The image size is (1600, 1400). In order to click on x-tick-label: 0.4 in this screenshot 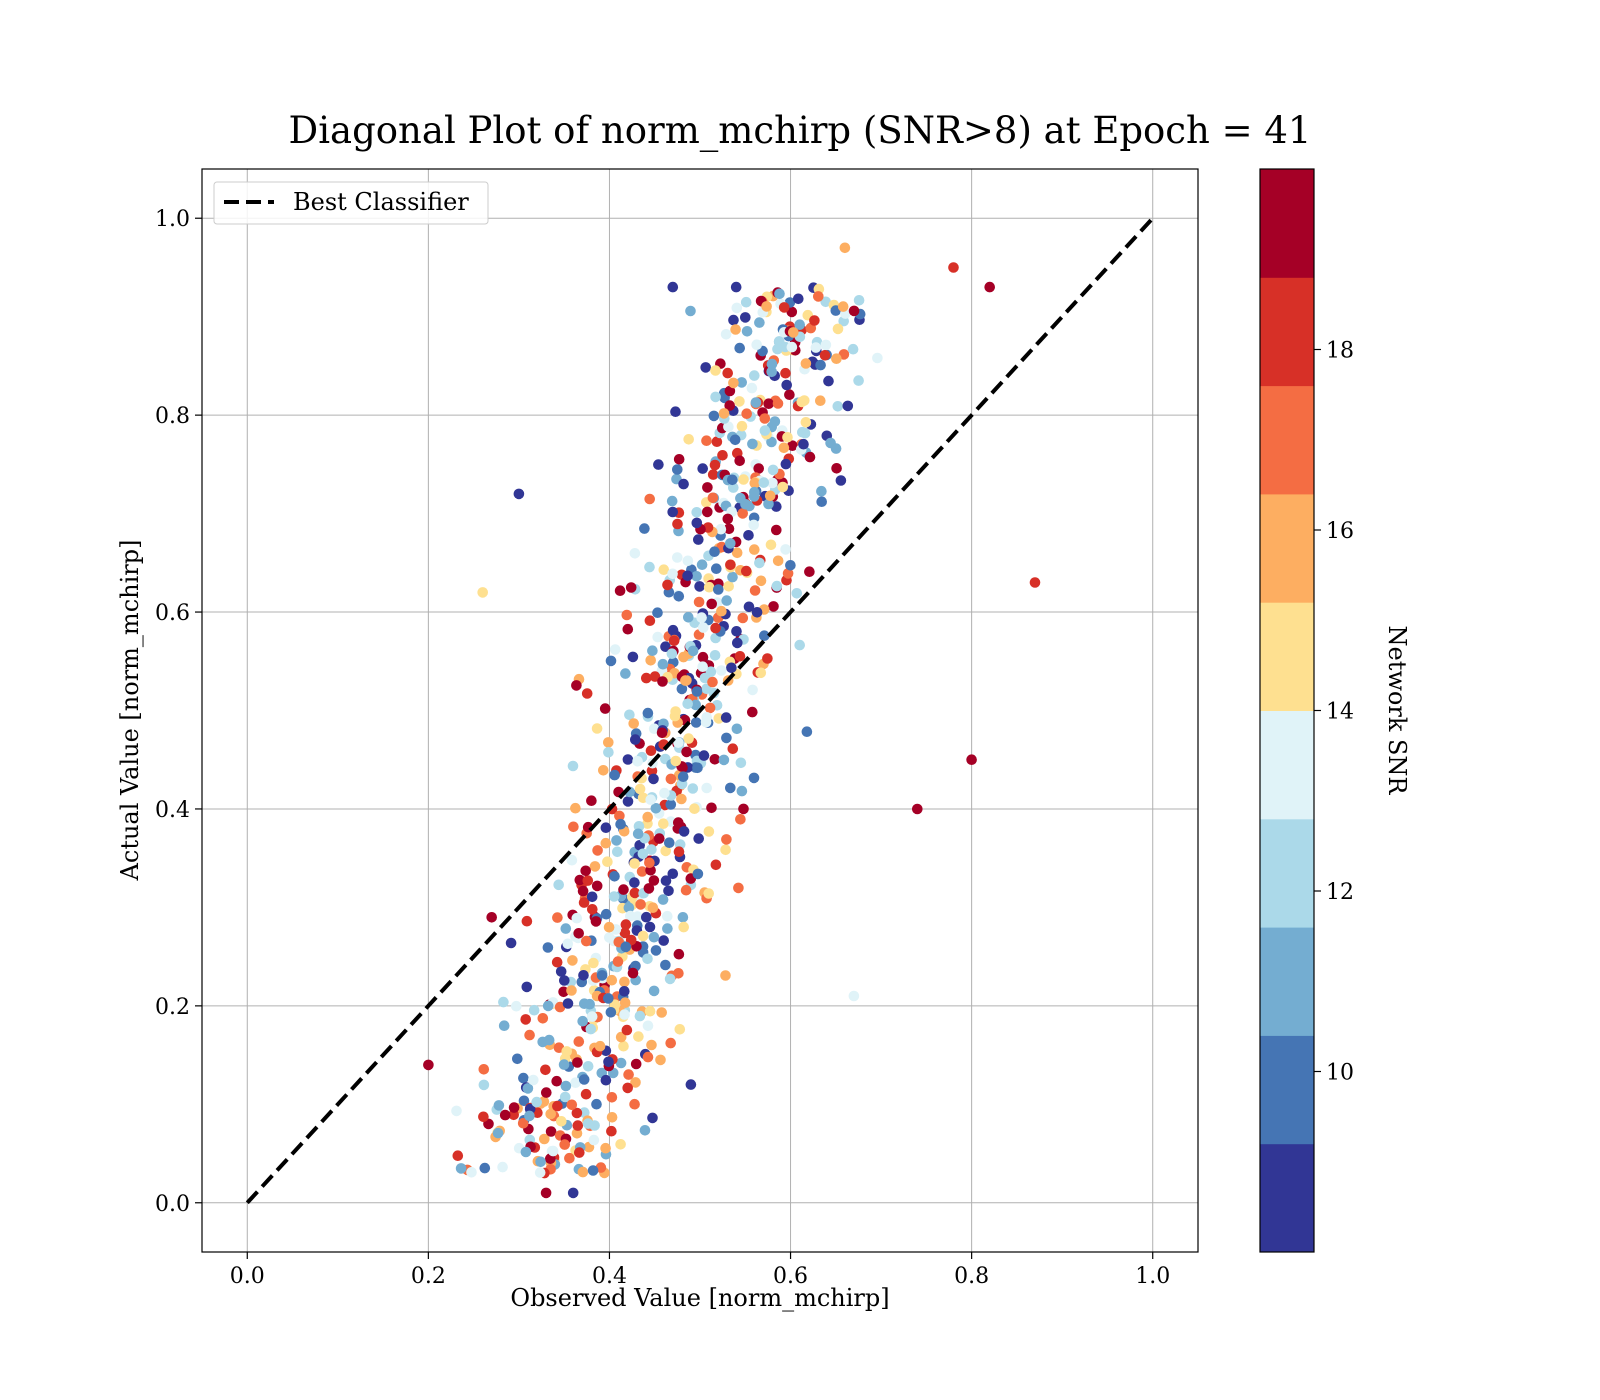, I will do `click(609, 1276)`.